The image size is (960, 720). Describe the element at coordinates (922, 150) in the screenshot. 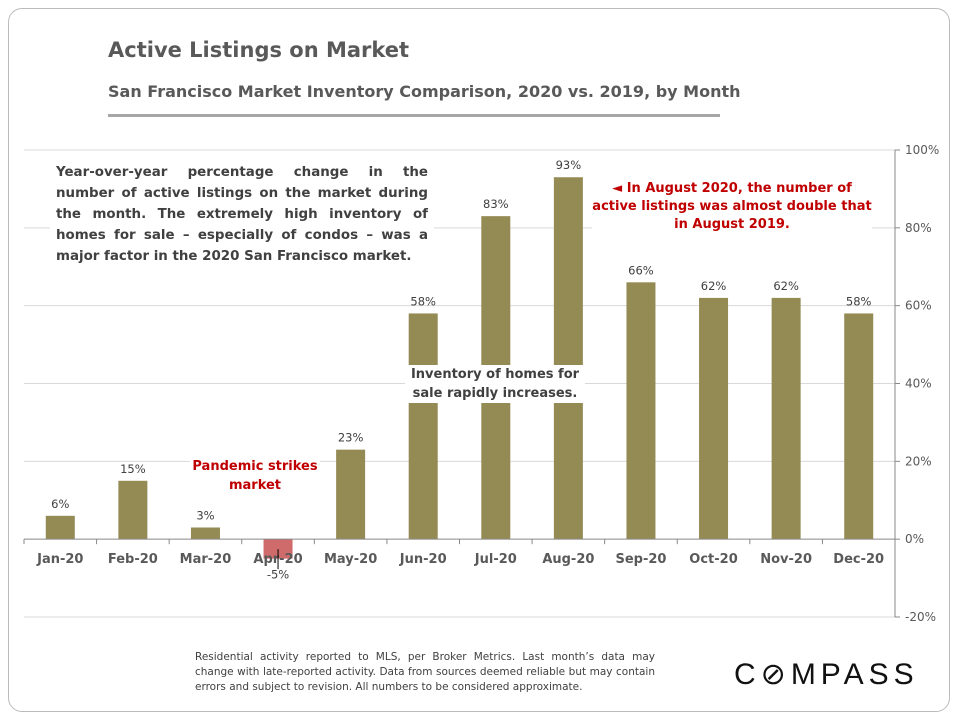

I see `y-tick-label: 100%` at that location.